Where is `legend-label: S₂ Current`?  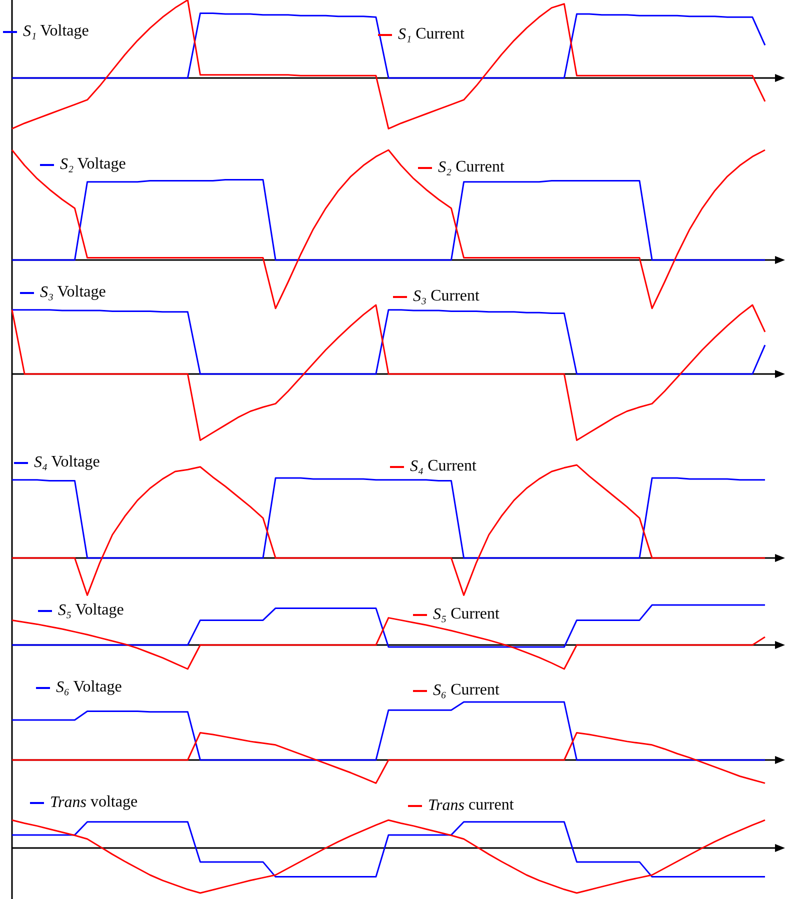
legend-label: S₂ Current is located at coordinates (471, 167).